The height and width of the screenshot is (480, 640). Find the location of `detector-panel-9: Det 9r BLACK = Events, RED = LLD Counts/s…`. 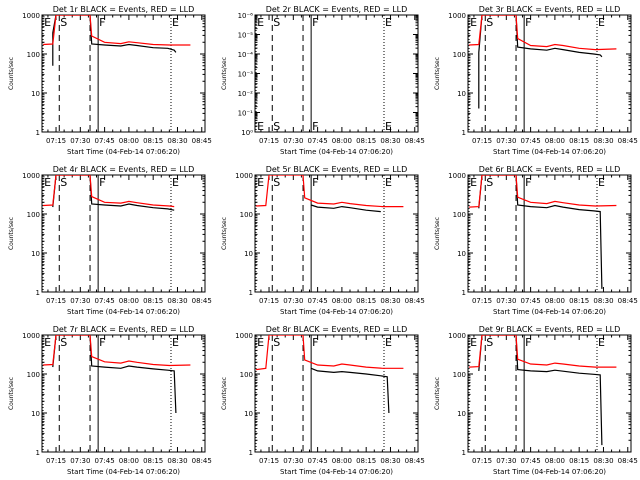

detector-panel-9: Det 9r BLACK = Events, RED = LLD Counts/s… is located at coordinates (536, 400).